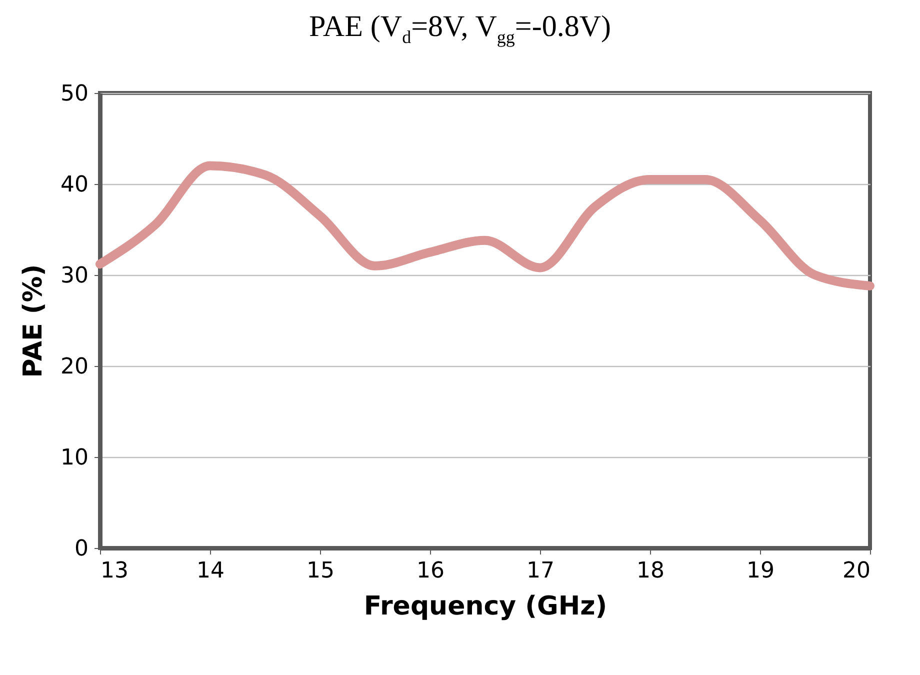 Image resolution: width=920 pixels, height=675 pixels. What do you see at coordinates (33, 321) in the screenshot?
I see `y-axis-title: PAE (%)` at bounding box center [33, 321].